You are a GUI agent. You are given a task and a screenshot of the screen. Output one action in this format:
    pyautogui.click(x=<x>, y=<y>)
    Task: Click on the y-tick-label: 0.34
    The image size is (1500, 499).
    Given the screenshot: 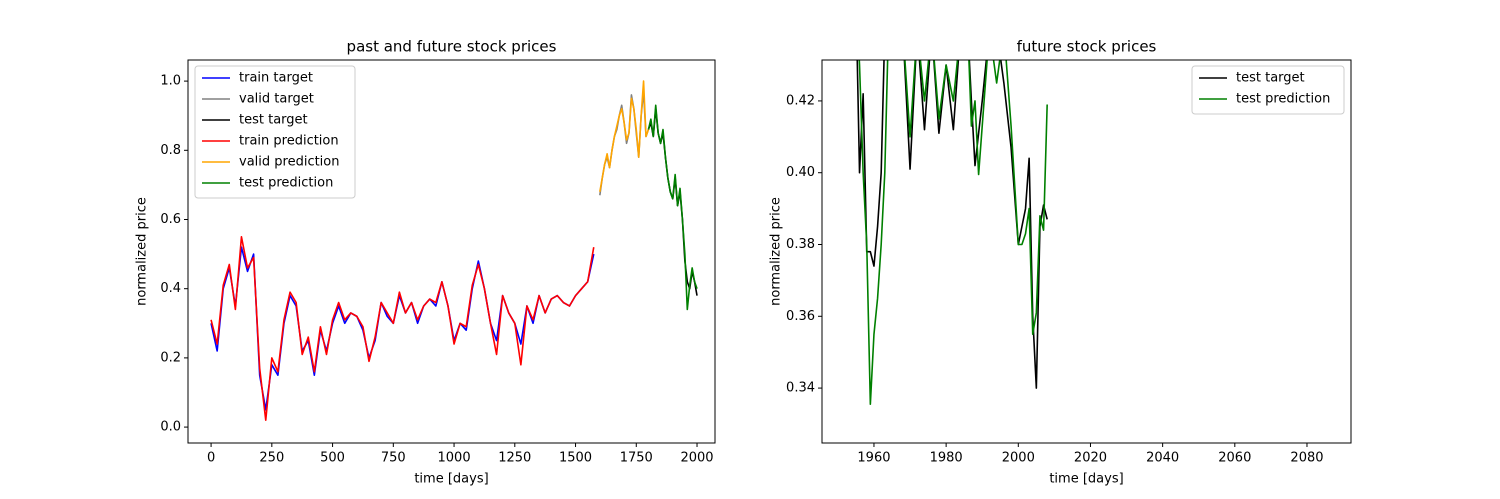 What is the action you would take?
    pyautogui.click(x=800, y=388)
    